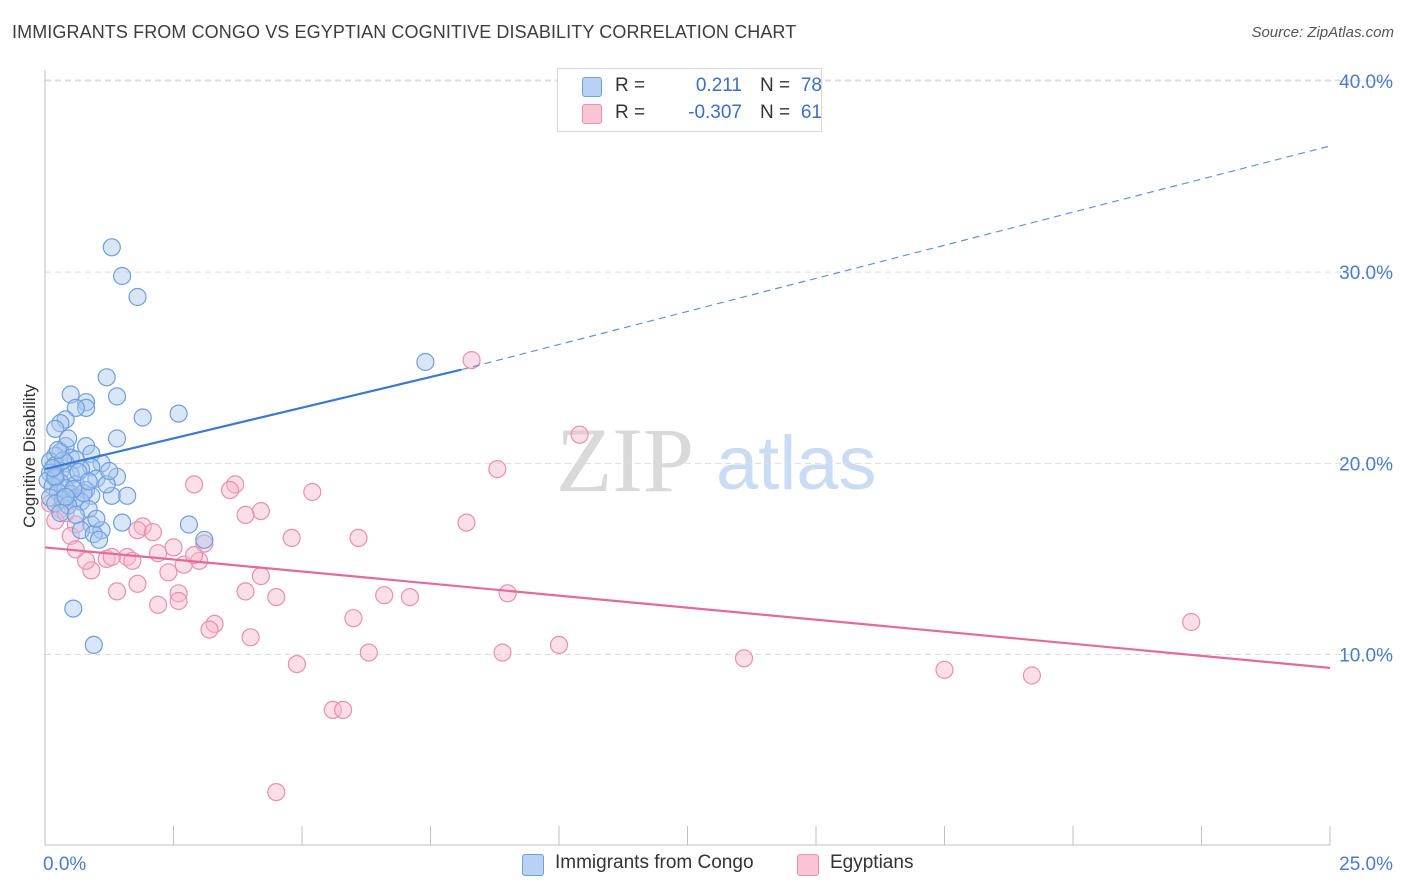 This screenshot has width=1406, height=892. I want to click on watermark: ZIP atlas, so click(716, 460).